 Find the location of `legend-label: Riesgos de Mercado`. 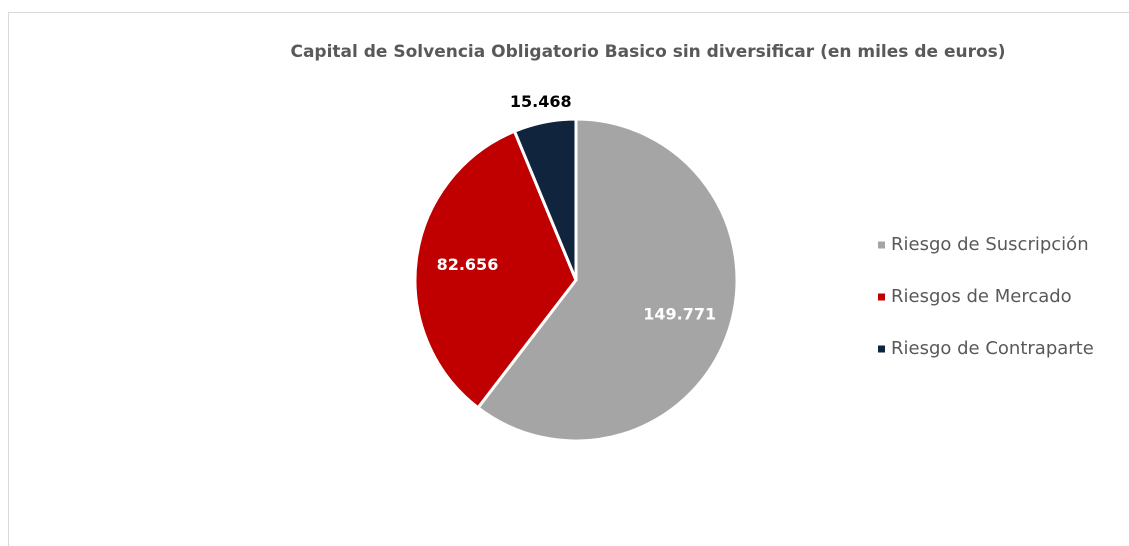

legend-label: Riesgos de Mercado is located at coordinates (981, 296).